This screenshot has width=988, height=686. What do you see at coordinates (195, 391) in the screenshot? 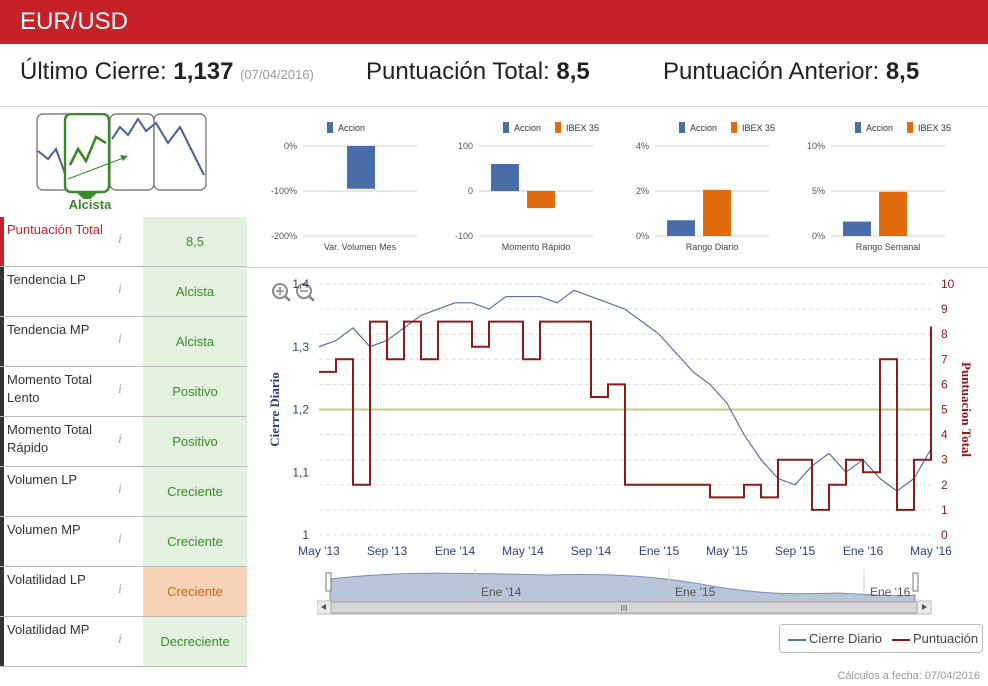
I see `indicator-value: Positivo` at bounding box center [195, 391].